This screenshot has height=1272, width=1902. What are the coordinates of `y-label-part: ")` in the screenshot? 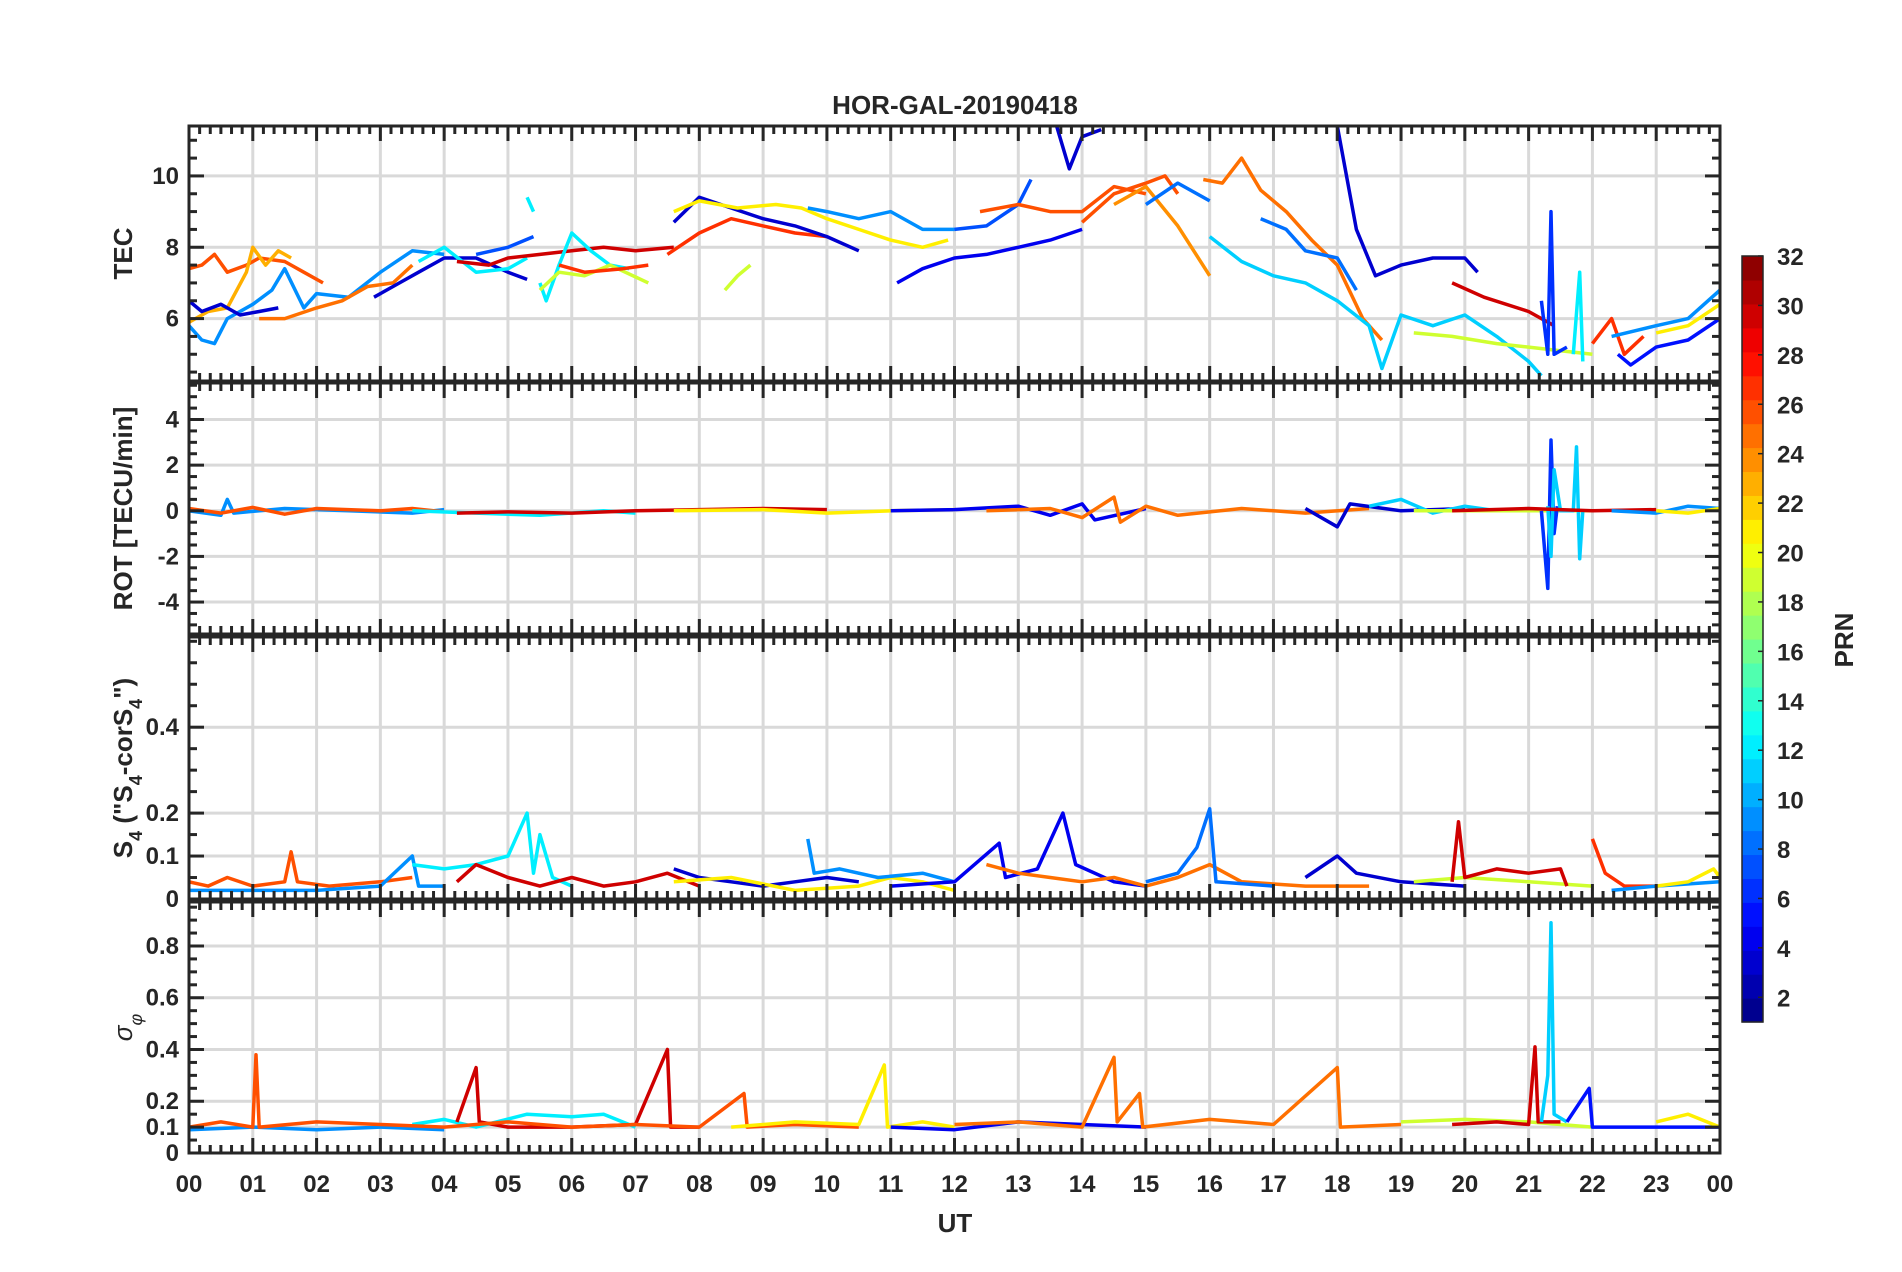 It's located at (123, 688).